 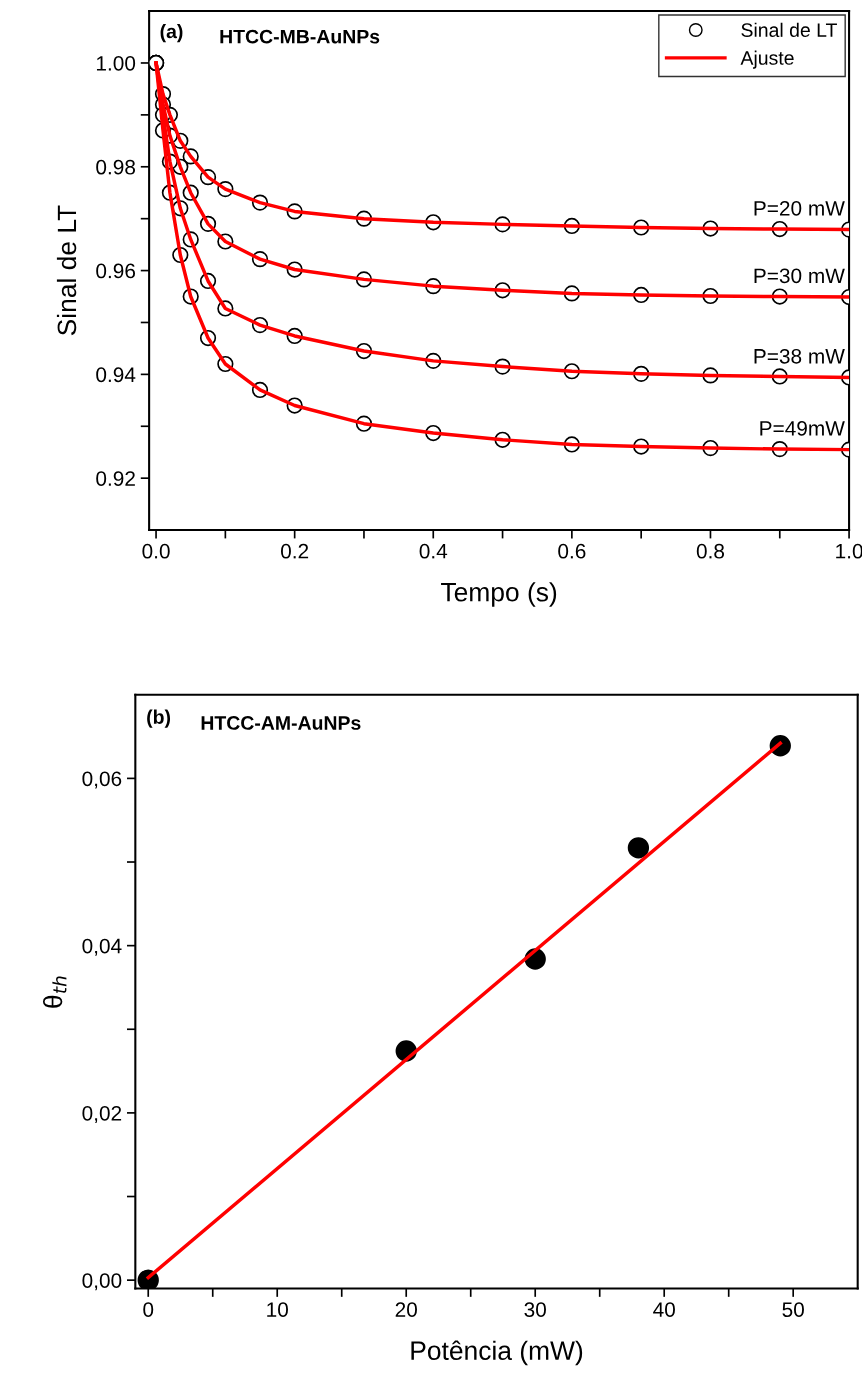 What do you see at coordinates (116, 375) in the screenshot?
I see `y-tick-label: 0.94` at bounding box center [116, 375].